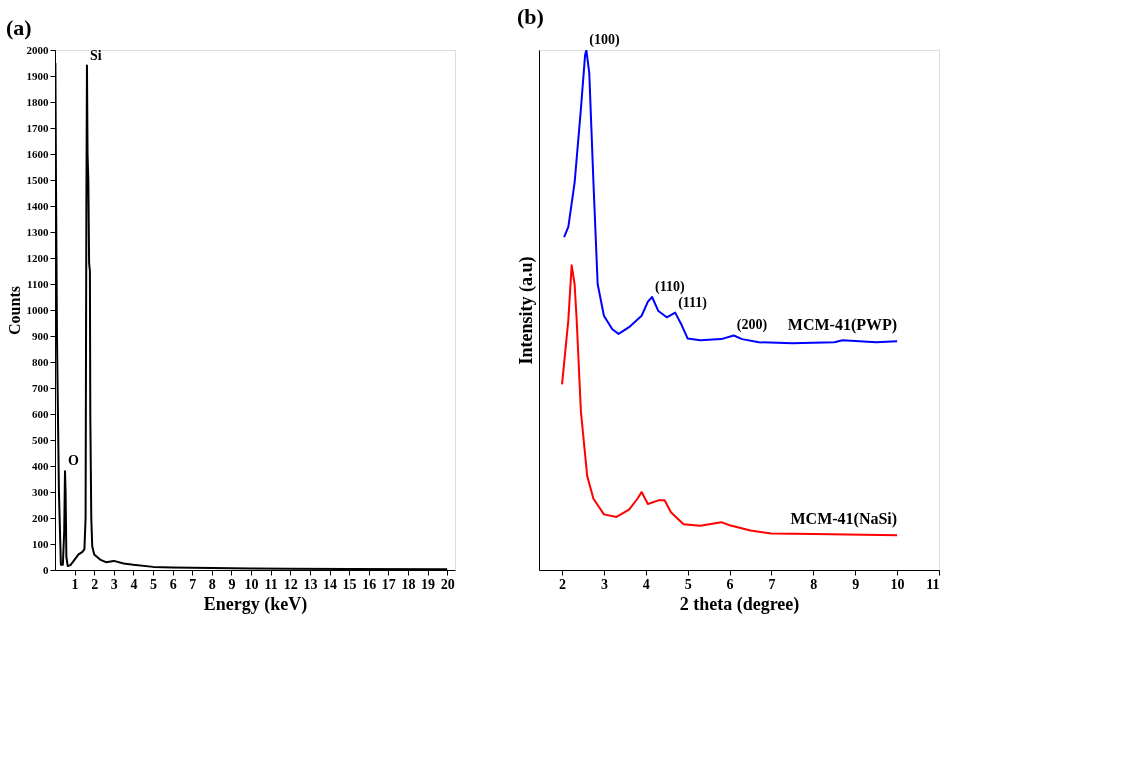 This screenshot has height=769, width=1124. What do you see at coordinates (739, 604) in the screenshot?
I see `x-axis-title: 2 theta (degree)` at bounding box center [739, 604].